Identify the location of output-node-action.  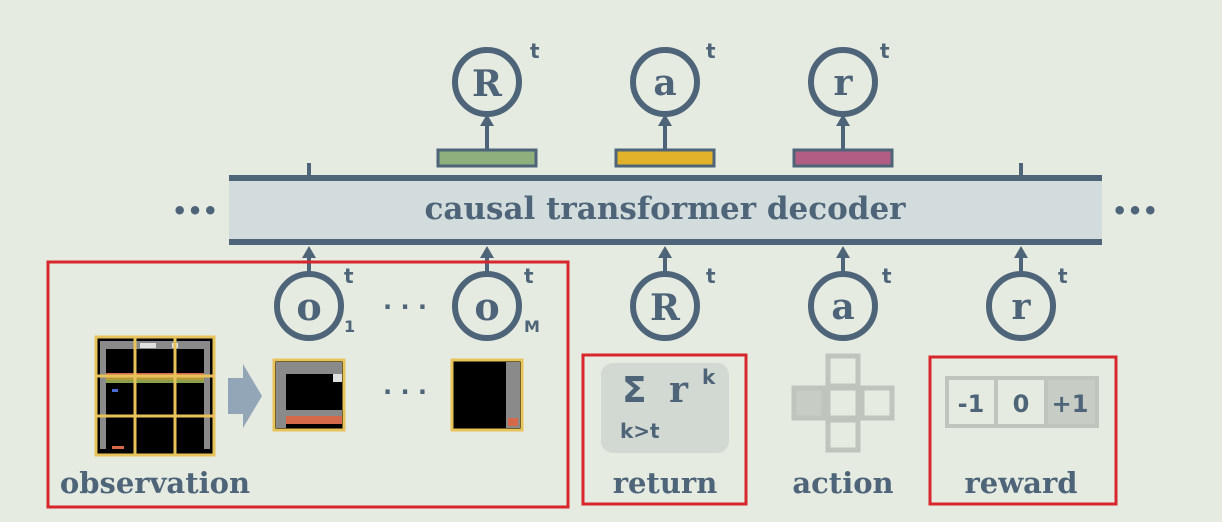
(665, 82).